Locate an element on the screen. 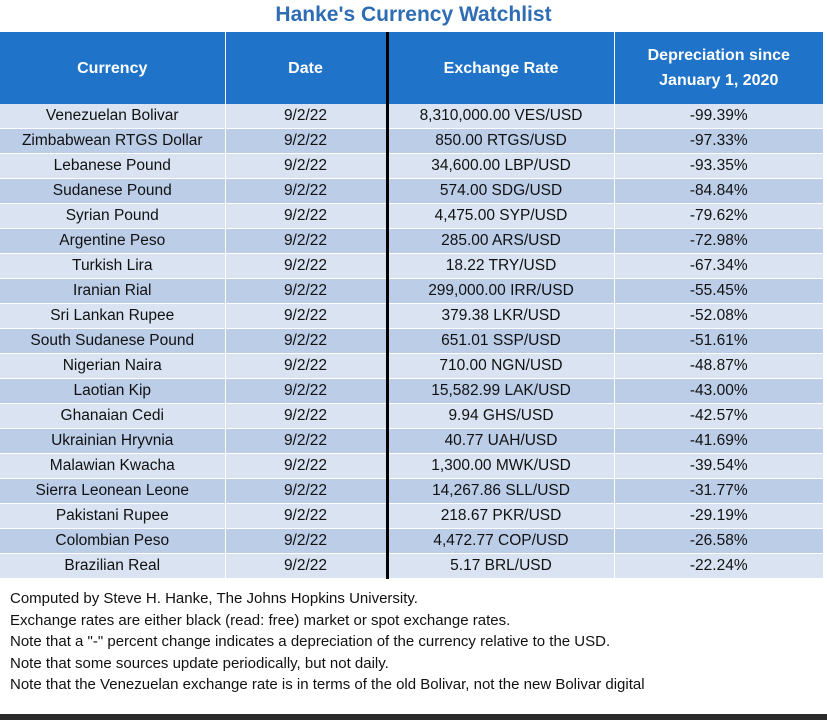 The height and width of the screenshot is (720, 827). cell-exchange-rate: 9.94 GHS/USD is located at coordinates (501, 416).